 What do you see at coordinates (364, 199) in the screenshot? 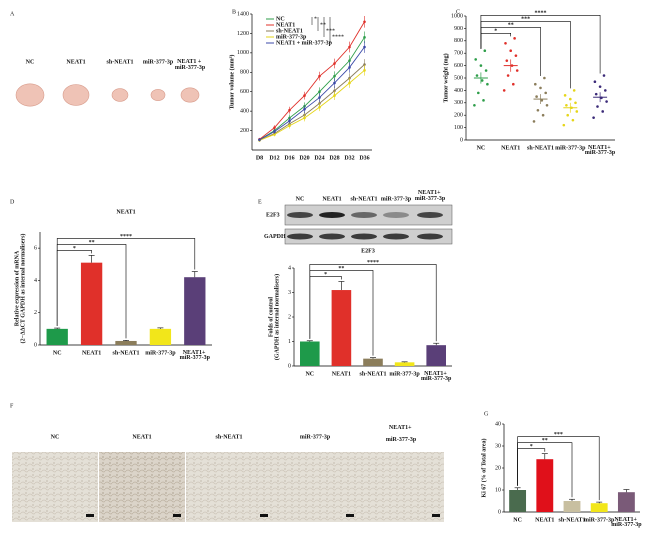
I see `blot-label: sh-NEAT1` at bounding box center [364, 199].